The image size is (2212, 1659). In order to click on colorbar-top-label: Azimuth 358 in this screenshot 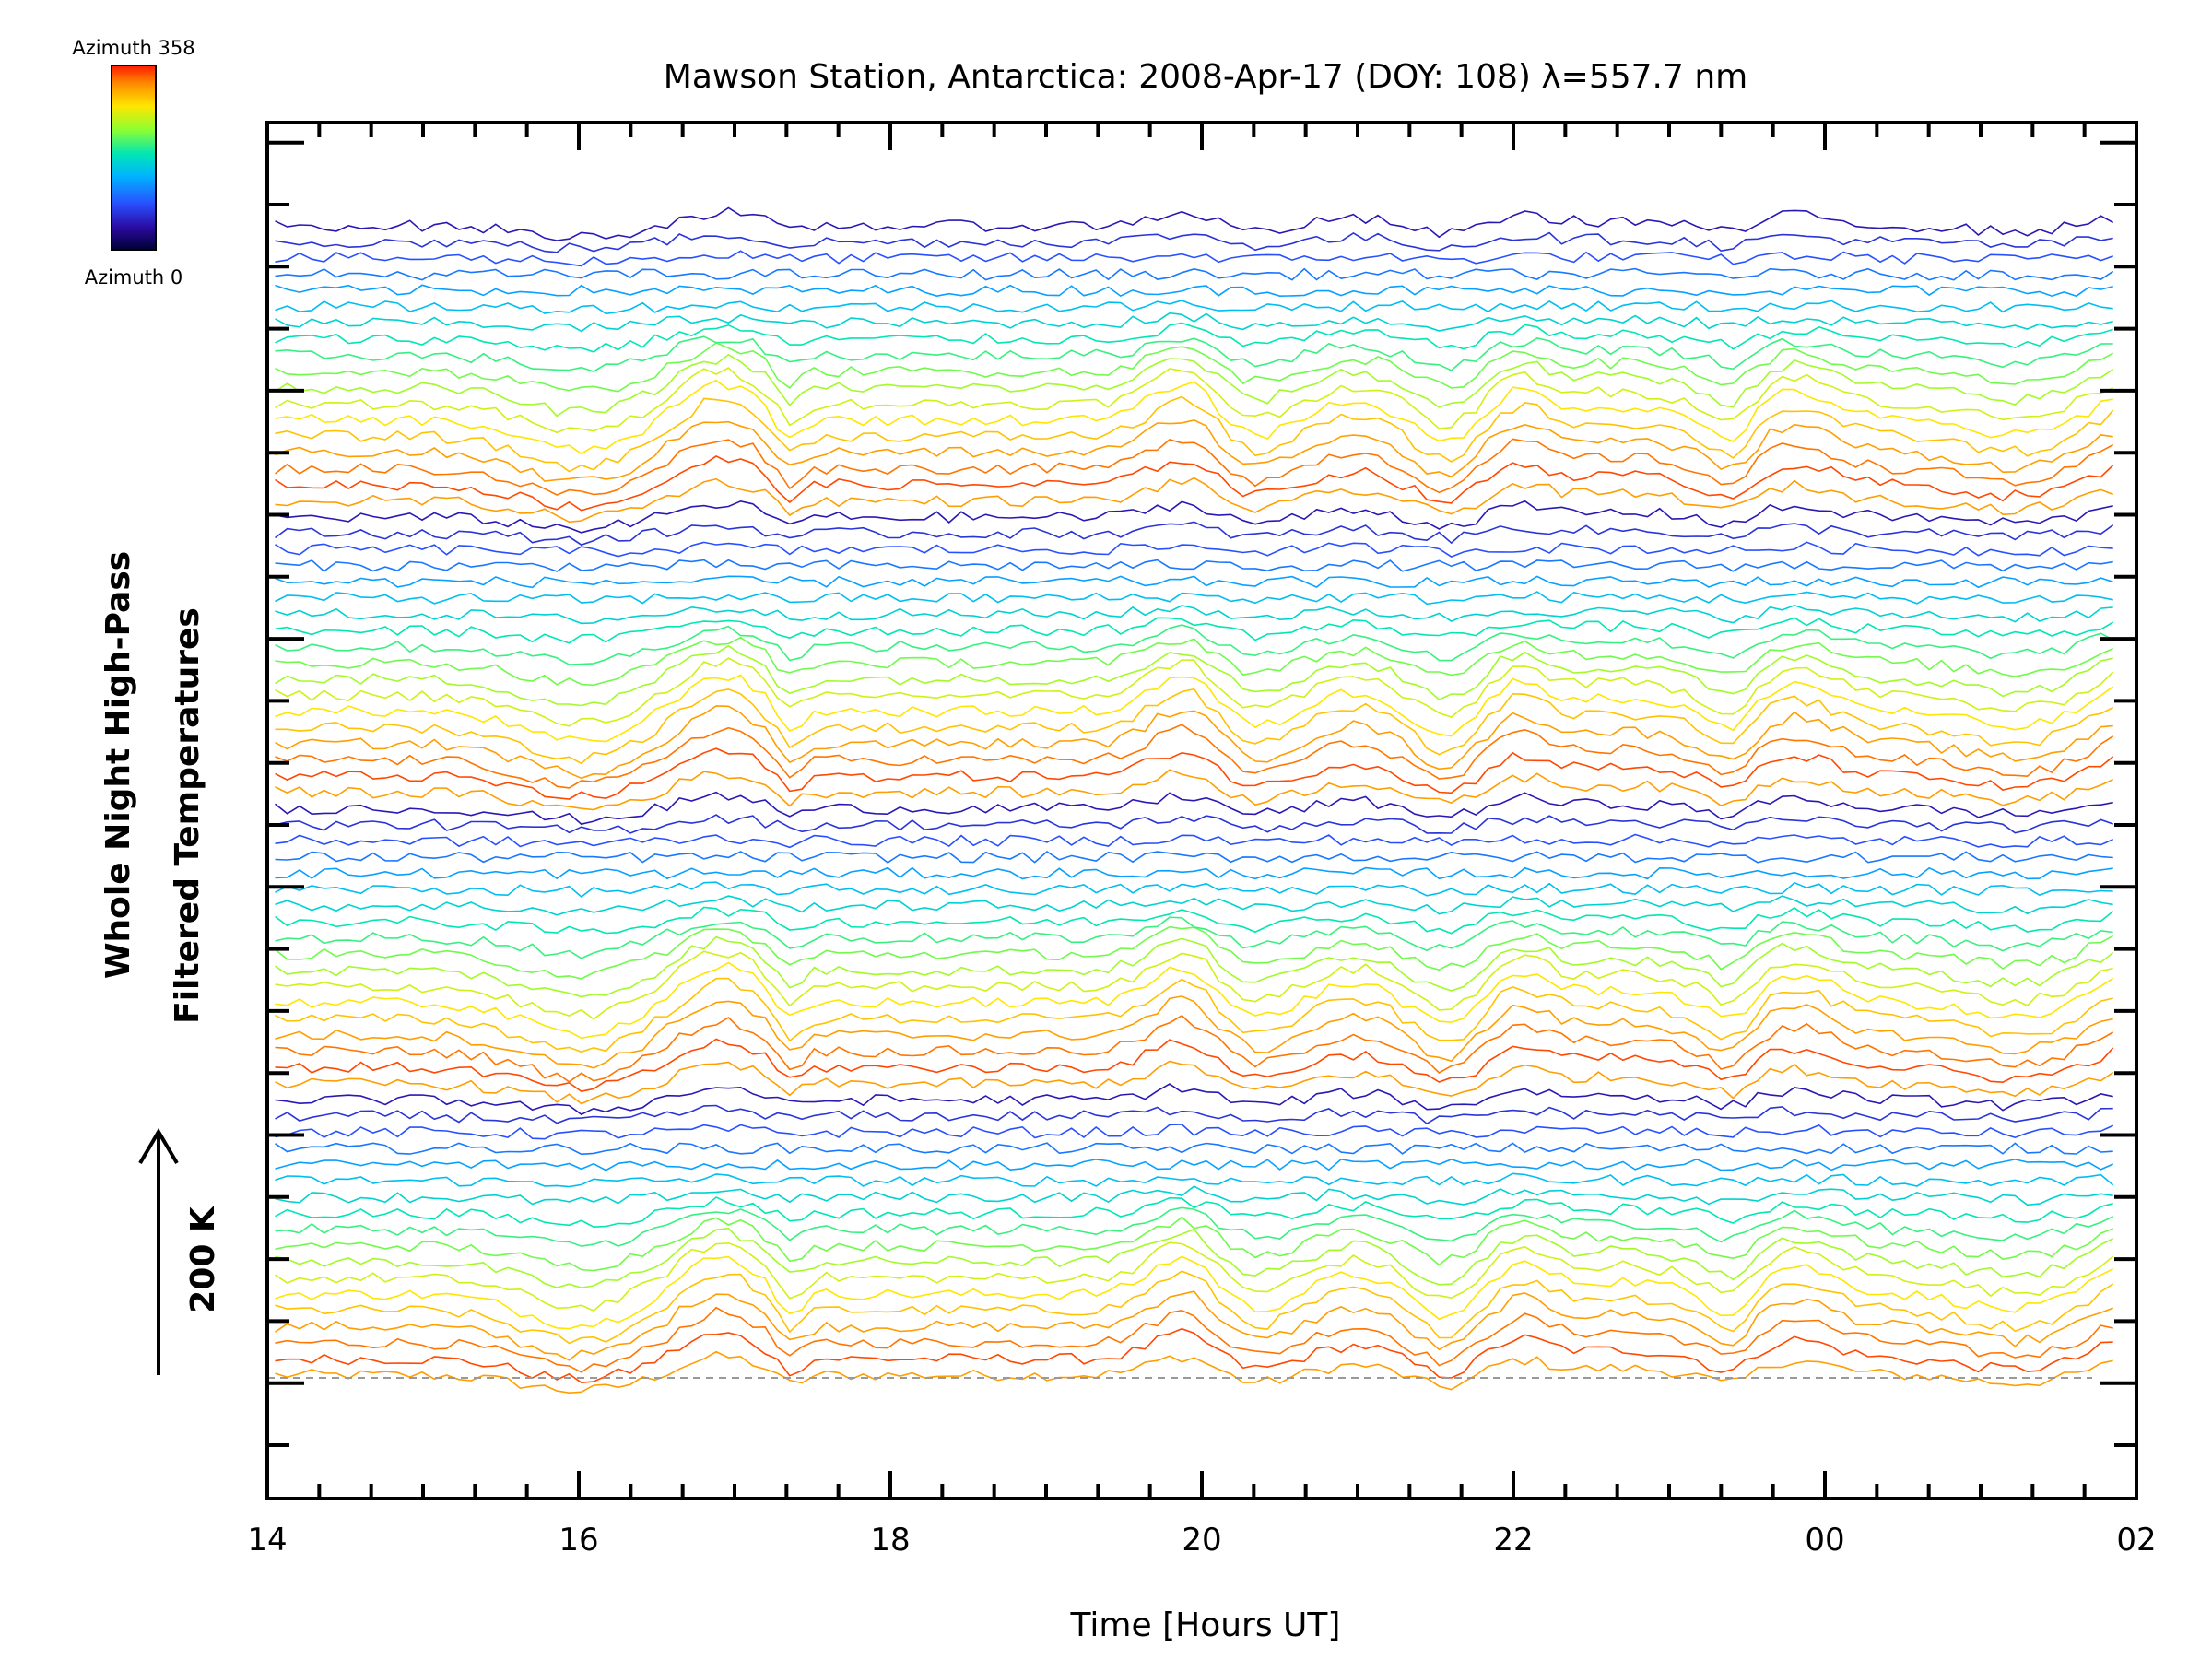, I will do `click(133, 48)`.